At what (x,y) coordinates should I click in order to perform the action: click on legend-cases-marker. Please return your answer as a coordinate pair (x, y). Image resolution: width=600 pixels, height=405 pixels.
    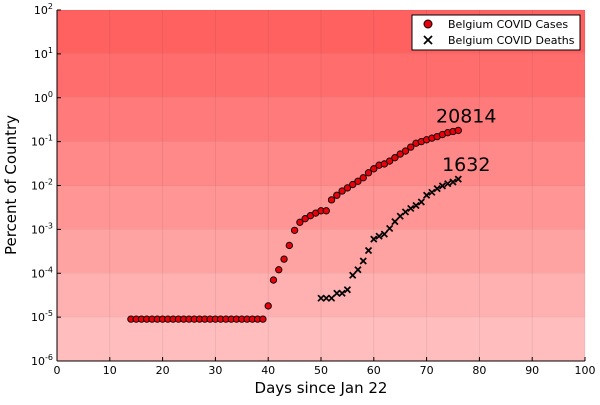
    Looking at the image, I should click on (428, 24).